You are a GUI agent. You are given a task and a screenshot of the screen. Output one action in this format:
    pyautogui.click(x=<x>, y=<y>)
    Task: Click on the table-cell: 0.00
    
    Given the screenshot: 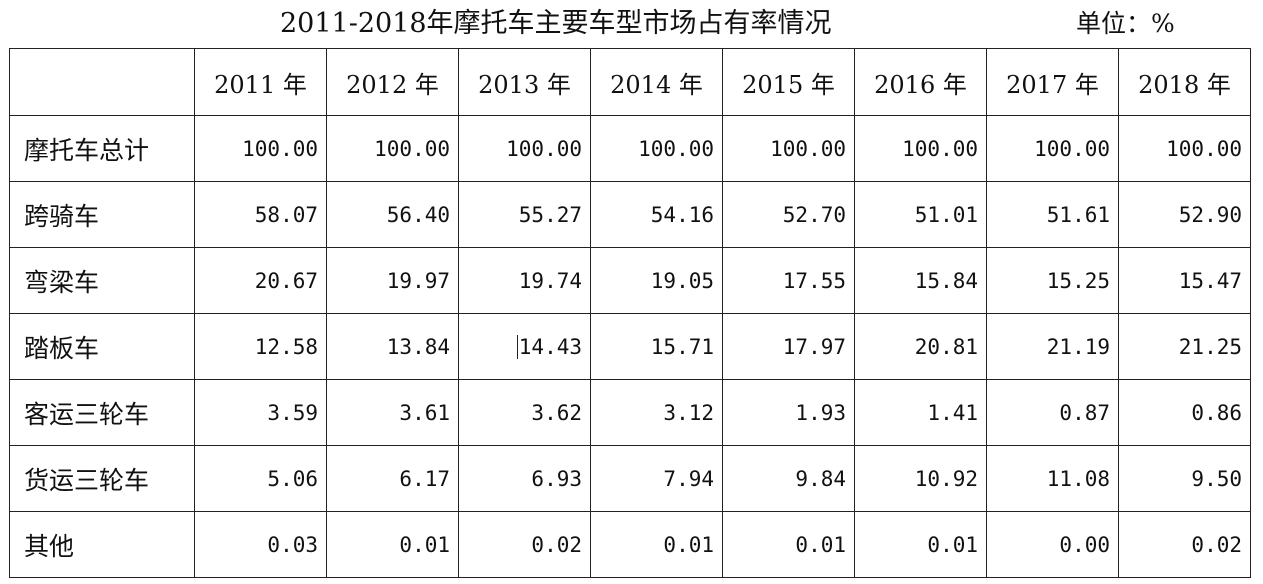 What is the action you would take?
    pyautogui.click(x=1052, y=544)
    